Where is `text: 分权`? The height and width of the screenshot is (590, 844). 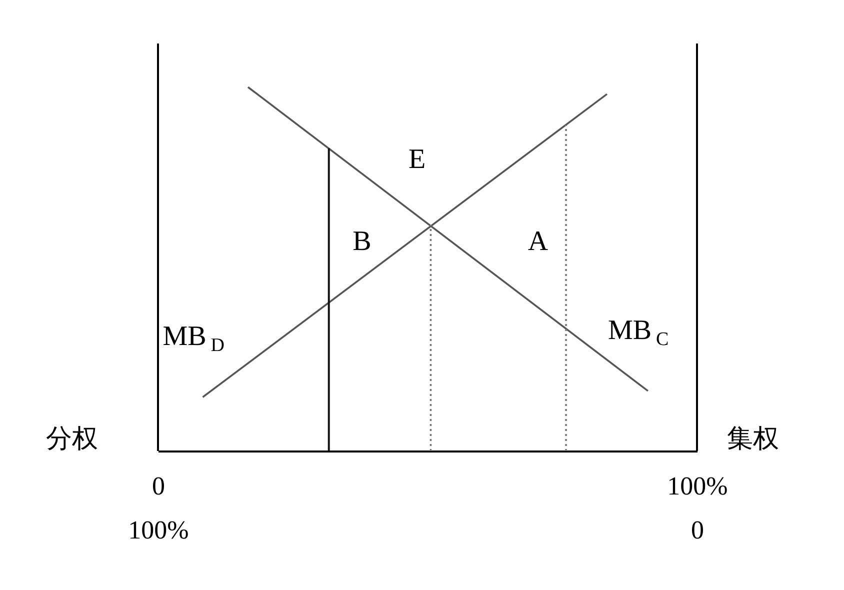 text: 分权 is located at coordinates (72, 438).